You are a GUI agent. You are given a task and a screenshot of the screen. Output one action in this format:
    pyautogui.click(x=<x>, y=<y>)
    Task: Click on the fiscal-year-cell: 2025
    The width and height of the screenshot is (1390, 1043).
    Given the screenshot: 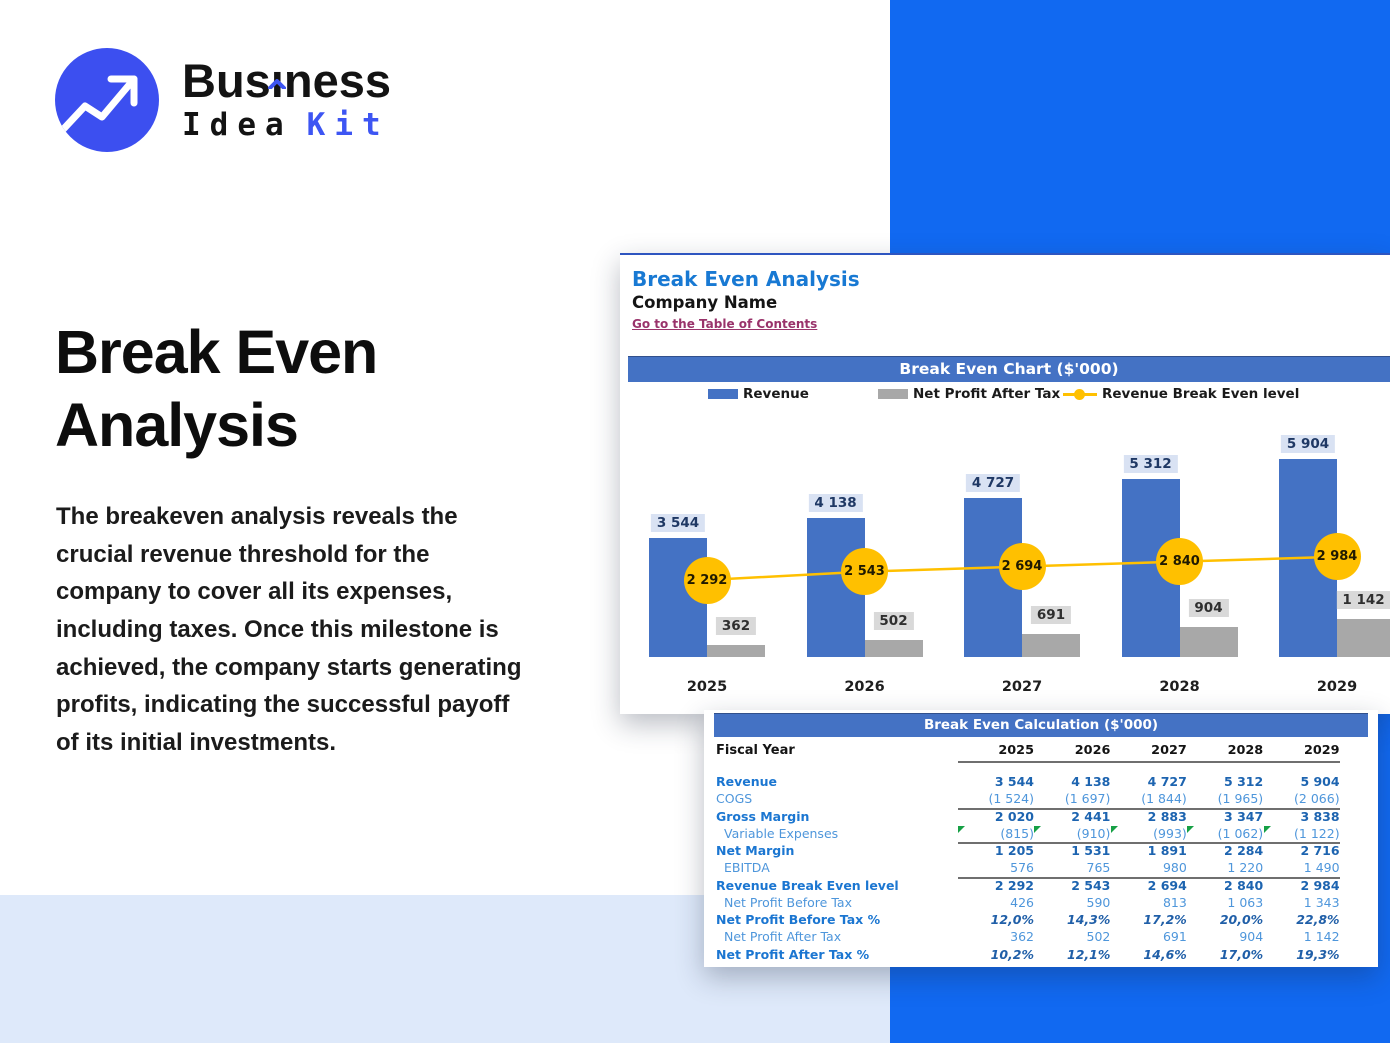 What is the action you would take?
    pyautogui.click(x=1016, y=750)
    